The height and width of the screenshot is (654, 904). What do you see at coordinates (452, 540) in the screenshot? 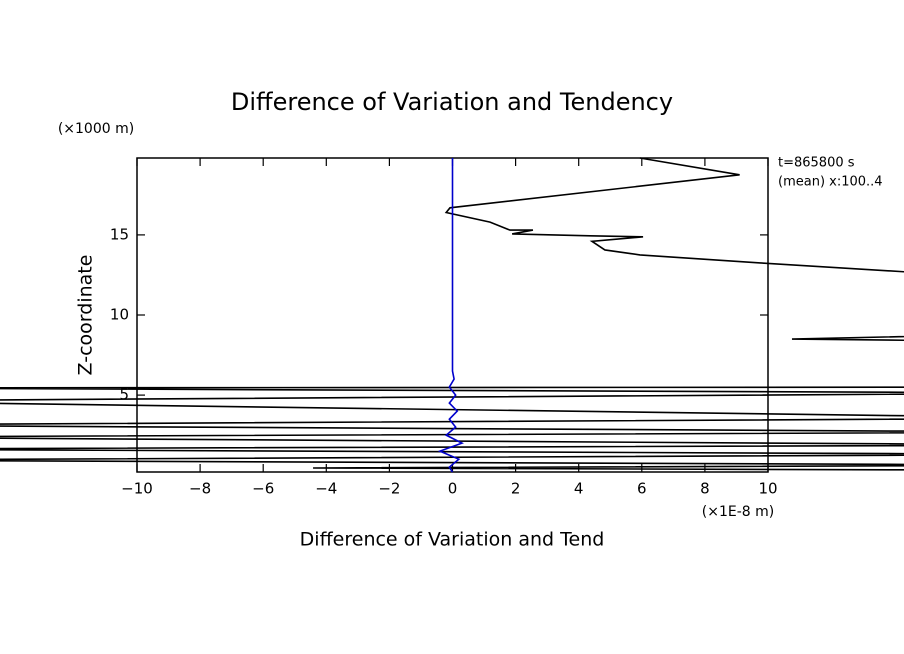
I see `x-axis-label: Difference of Variation and Tend` at bounding box center [452, 540].